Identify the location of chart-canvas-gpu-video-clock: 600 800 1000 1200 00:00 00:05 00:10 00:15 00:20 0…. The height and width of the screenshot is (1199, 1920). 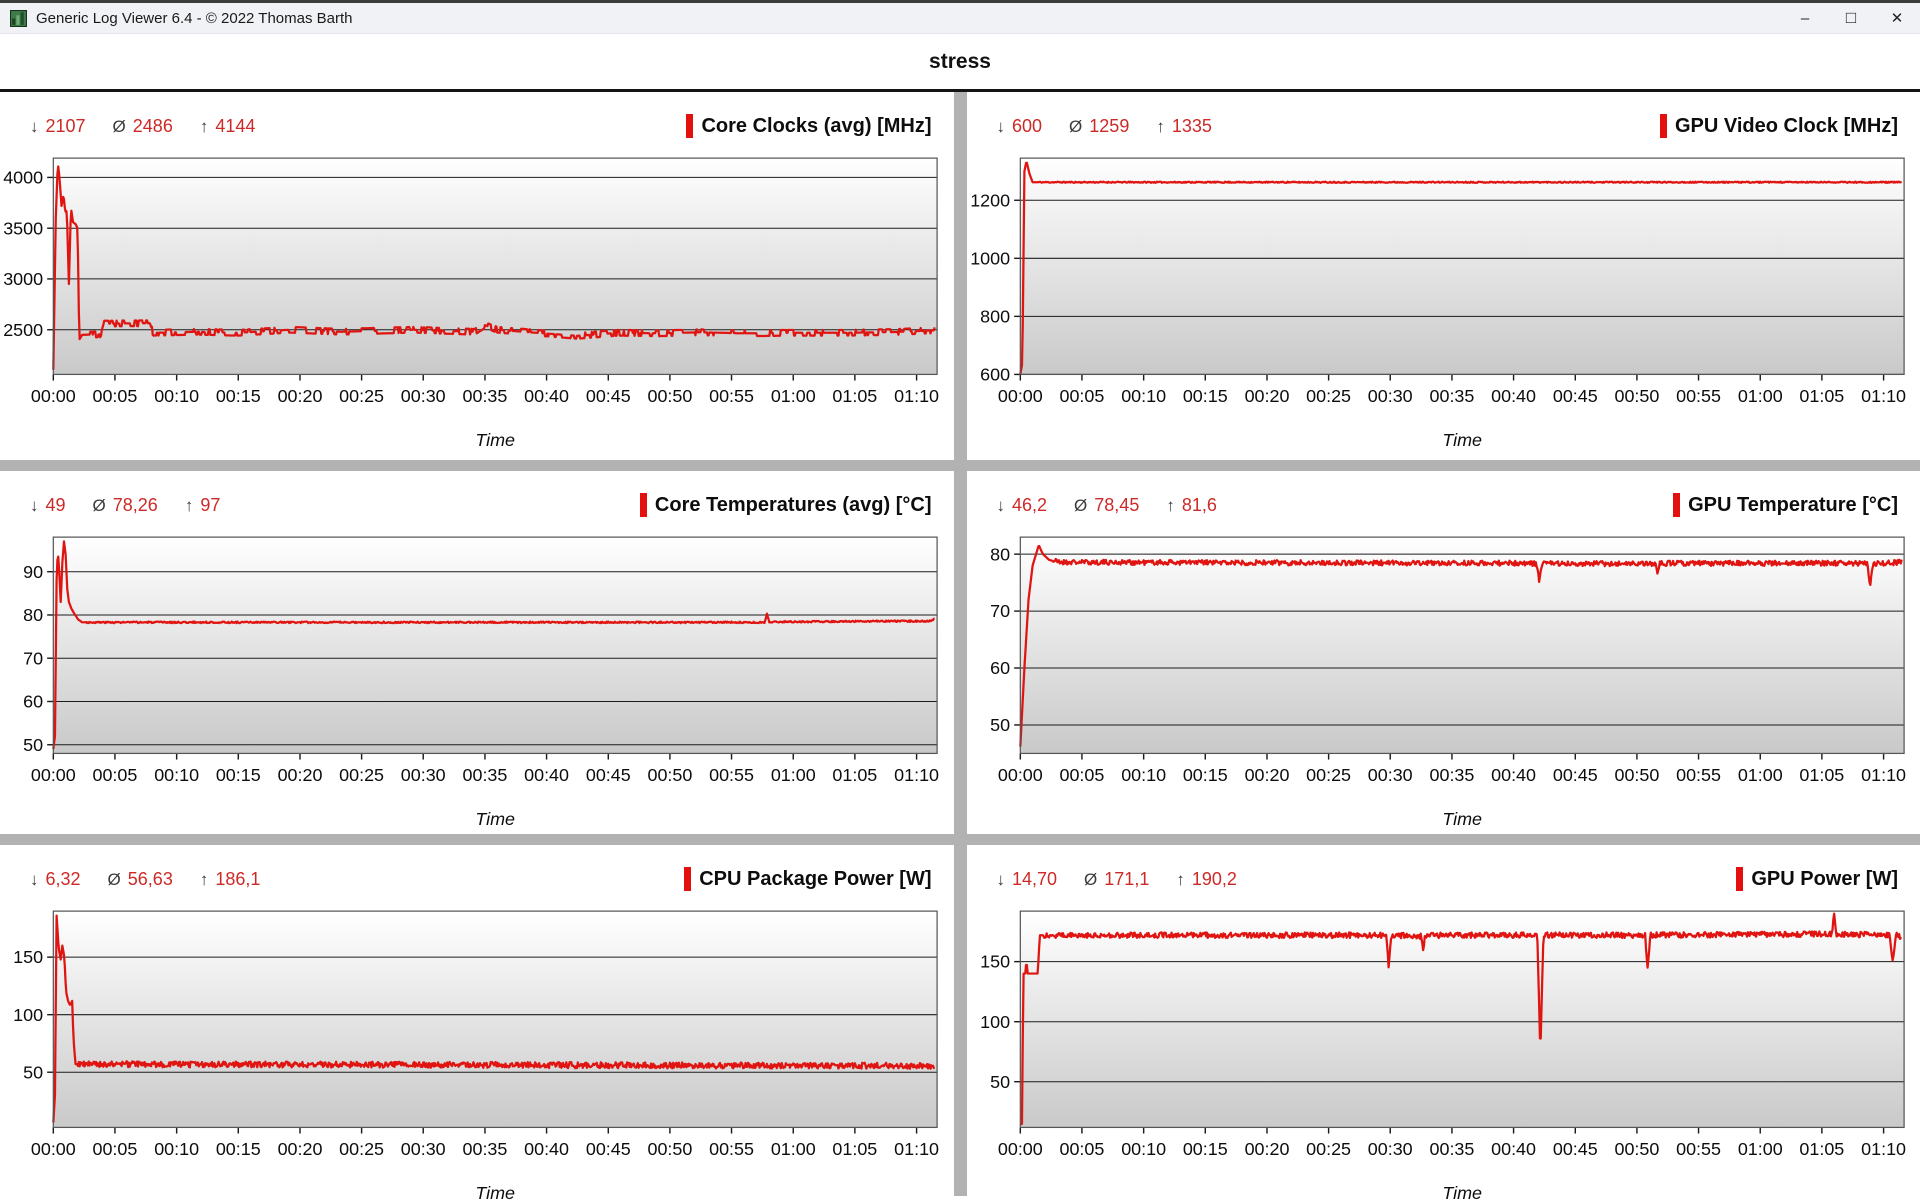
(1443, 303).